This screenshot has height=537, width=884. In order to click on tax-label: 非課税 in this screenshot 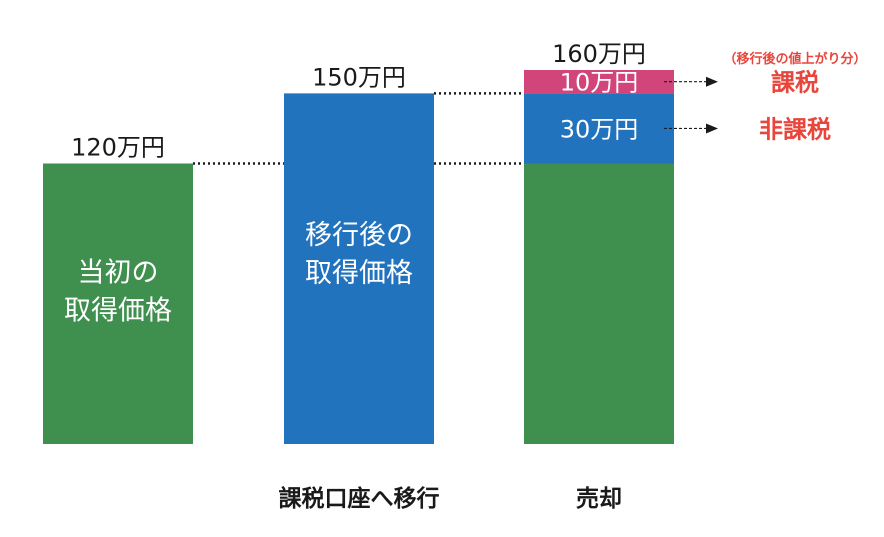, I will do `click(795, 129)`.